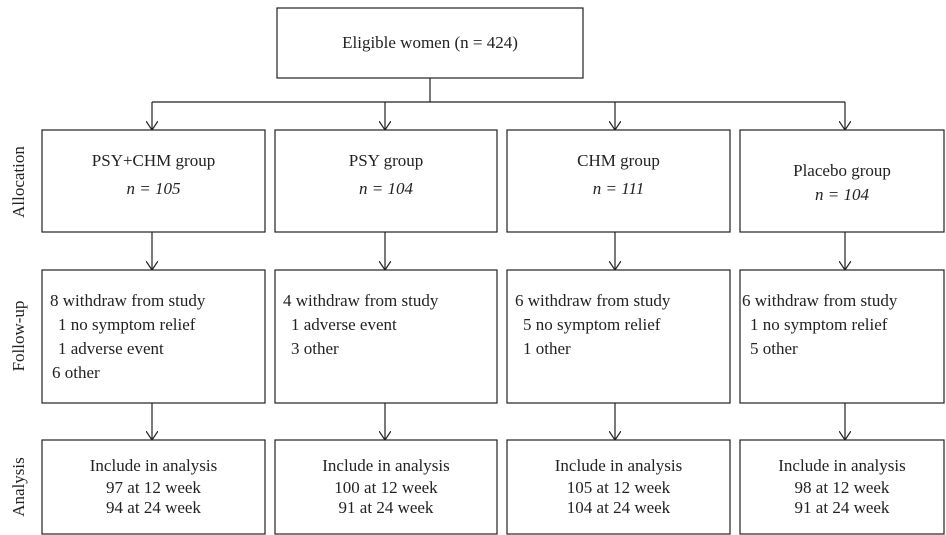 This screenshot has height=535, width=946. I want to click on analysis-line: 104 at 24 week, so click(619, 507).